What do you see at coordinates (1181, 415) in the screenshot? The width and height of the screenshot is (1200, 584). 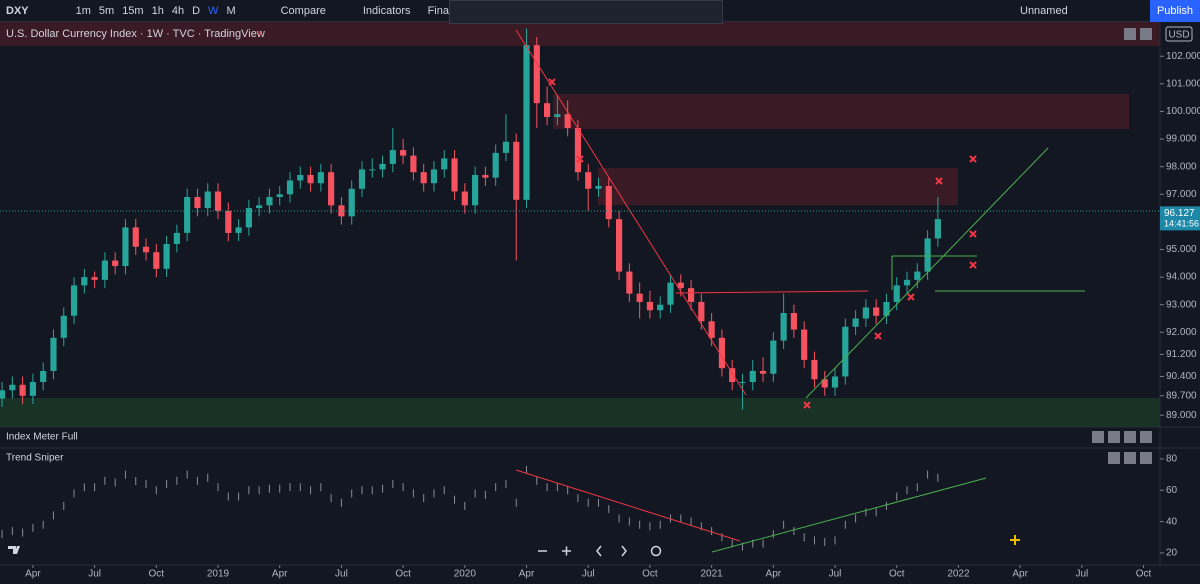 I see `y-tick-label: 89.000` at bounding box center [1181, 415].